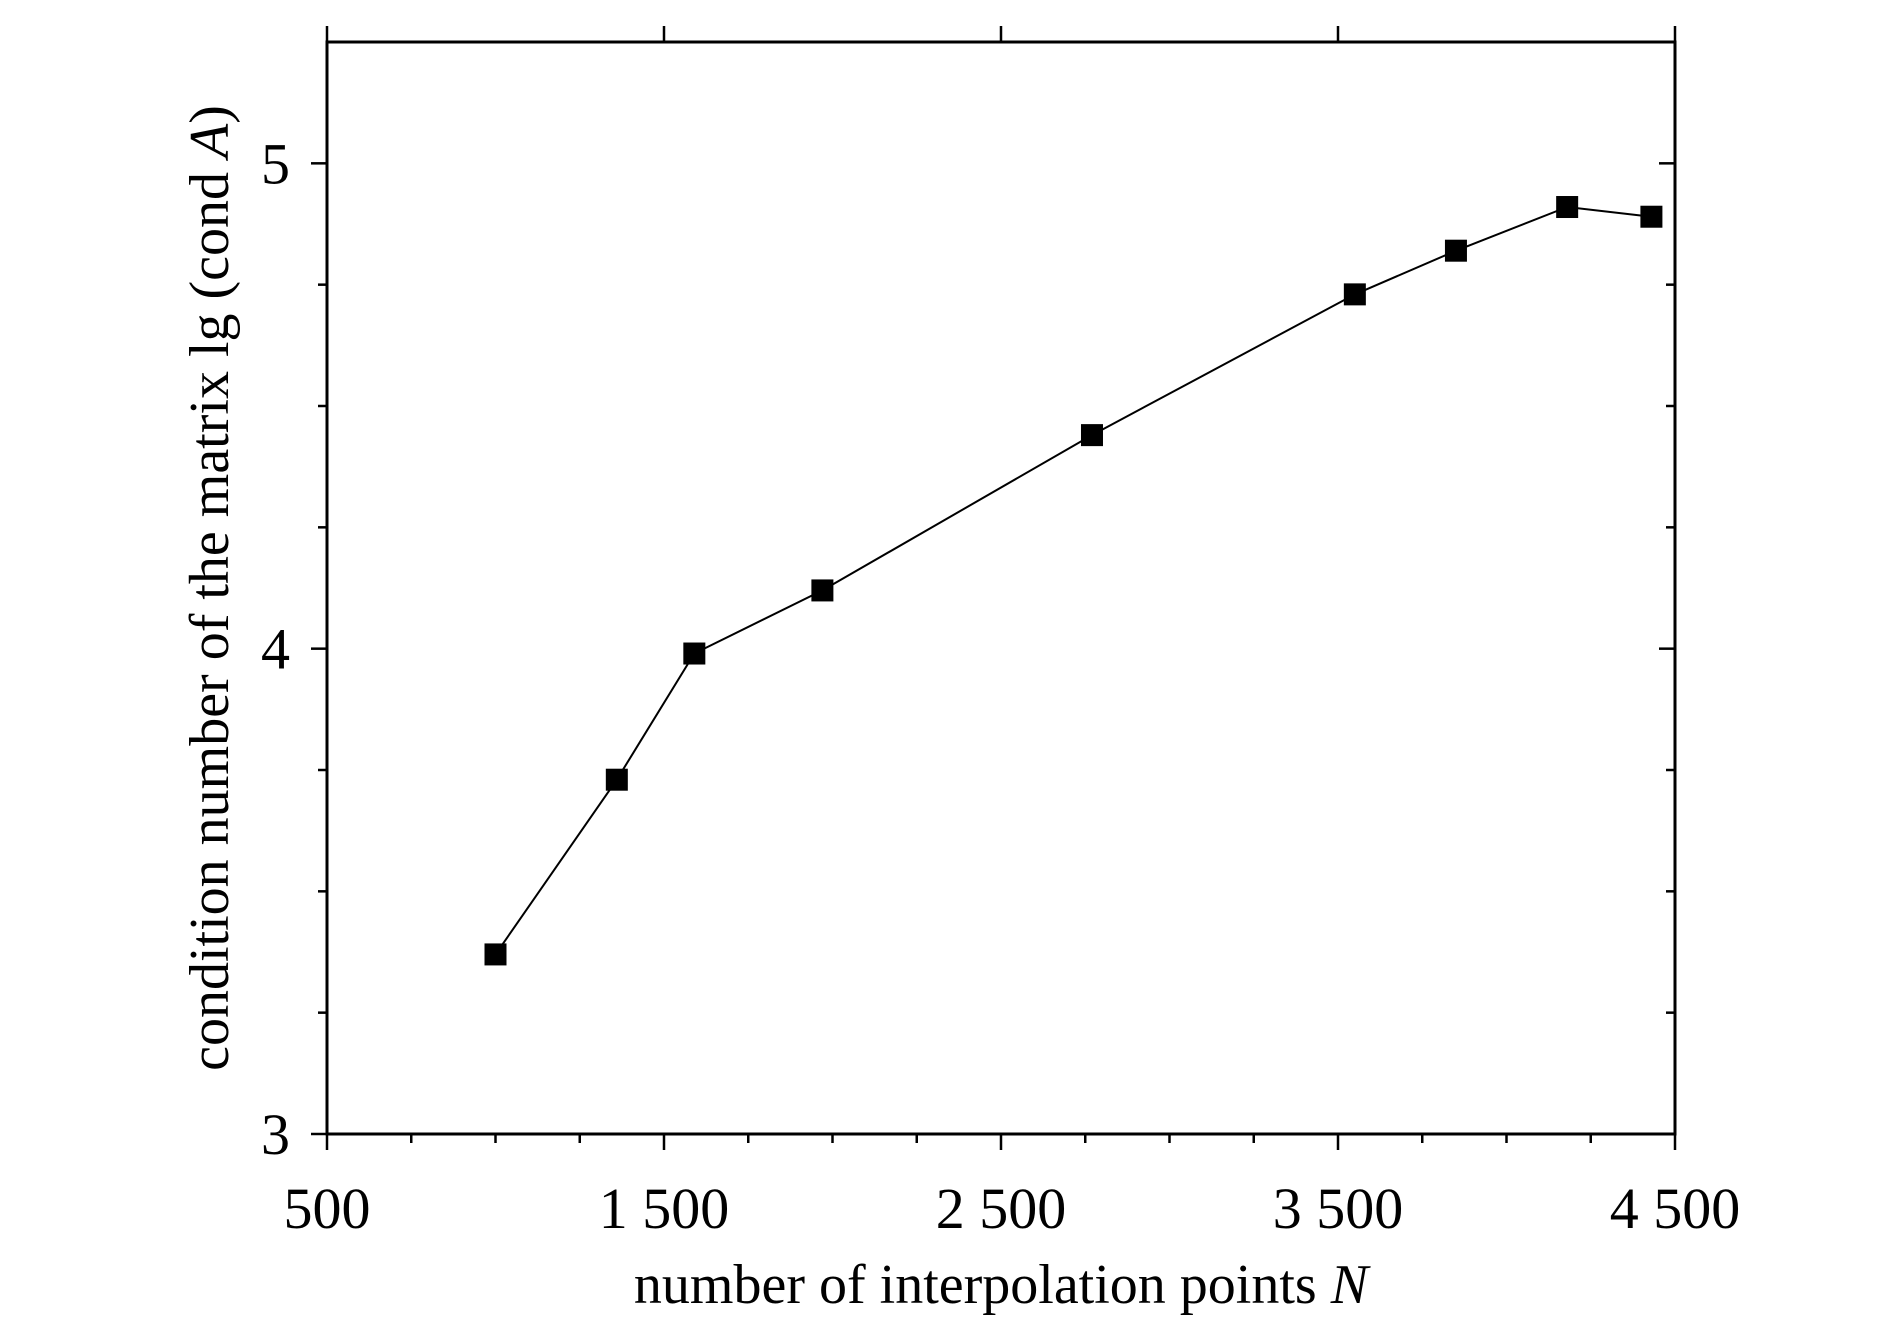 The width and height of the screenshot is (1890, 1334). I want to click on y-tick-label: 4, so click(275, 649).